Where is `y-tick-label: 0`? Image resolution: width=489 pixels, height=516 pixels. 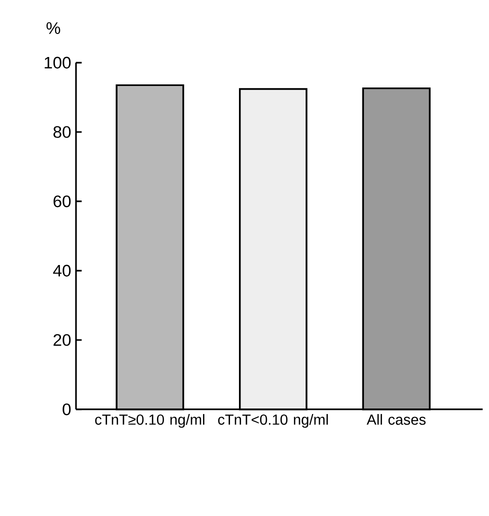 y-tick-label: 0 is located at coordinates (66, 409).